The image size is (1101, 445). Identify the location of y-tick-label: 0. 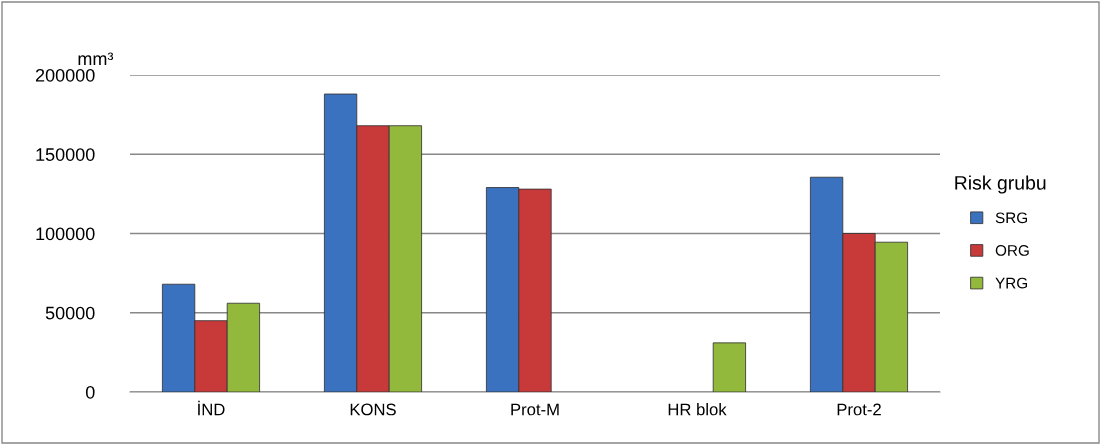
(90, 392).